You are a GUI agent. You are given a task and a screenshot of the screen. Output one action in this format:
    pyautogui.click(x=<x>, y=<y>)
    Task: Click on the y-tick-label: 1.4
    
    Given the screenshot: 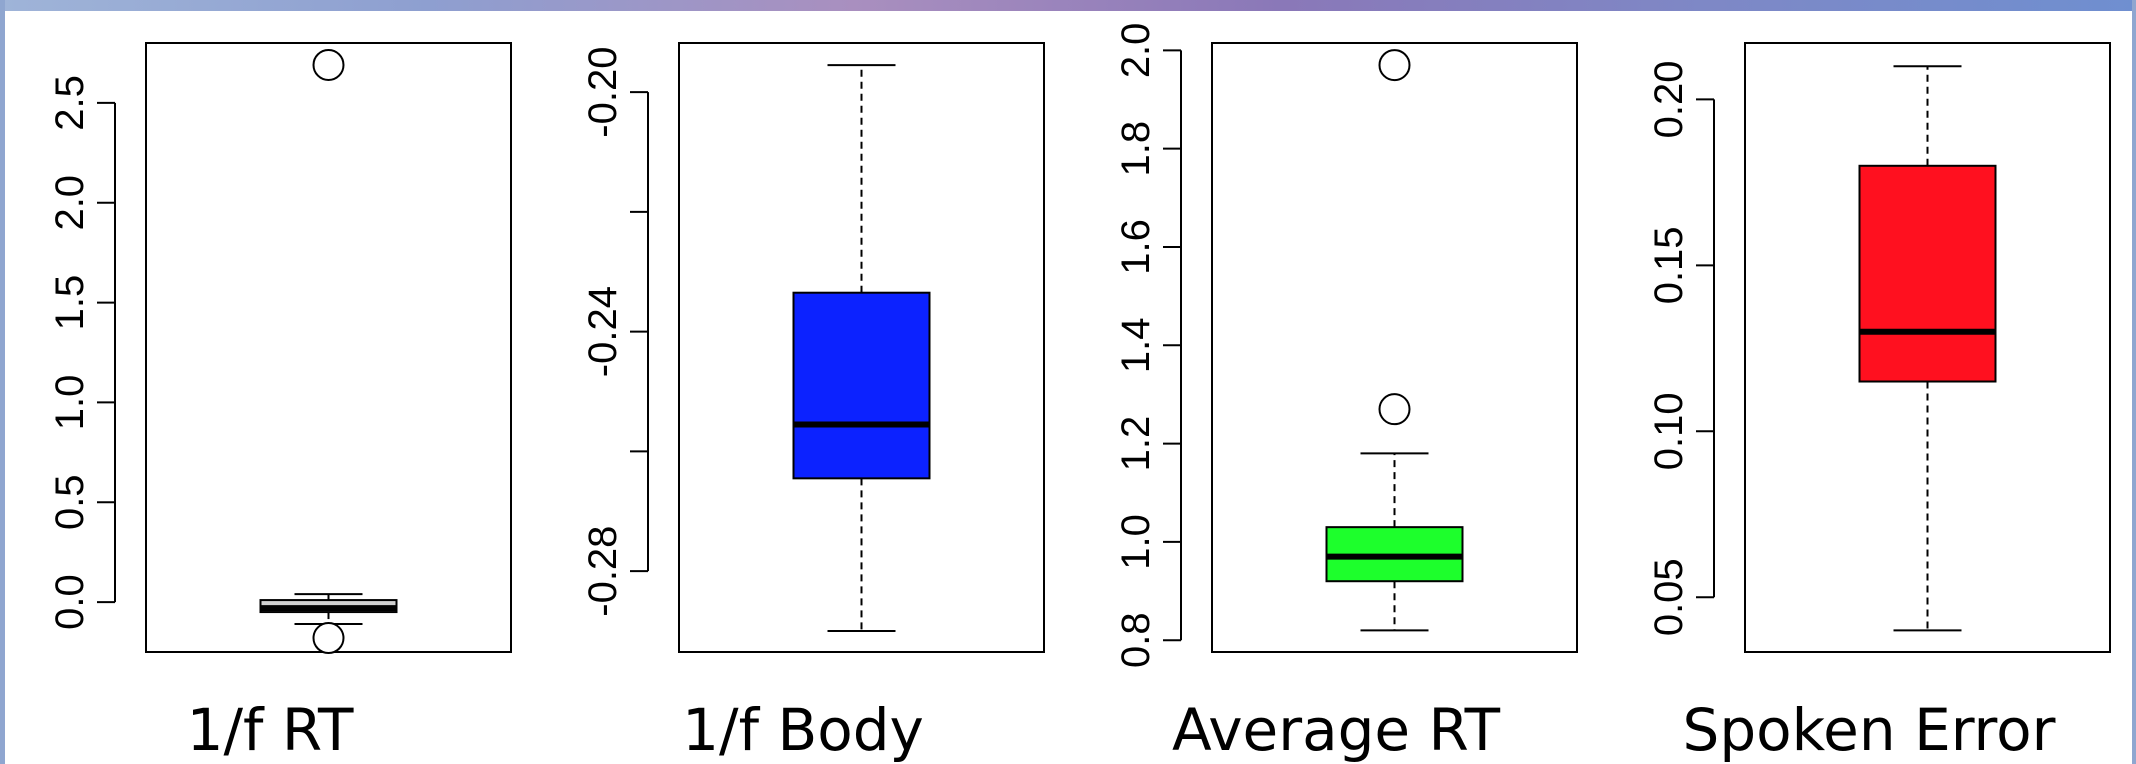 What is the action you would take?
    pyautogui.click(x=1136, y=345)
    